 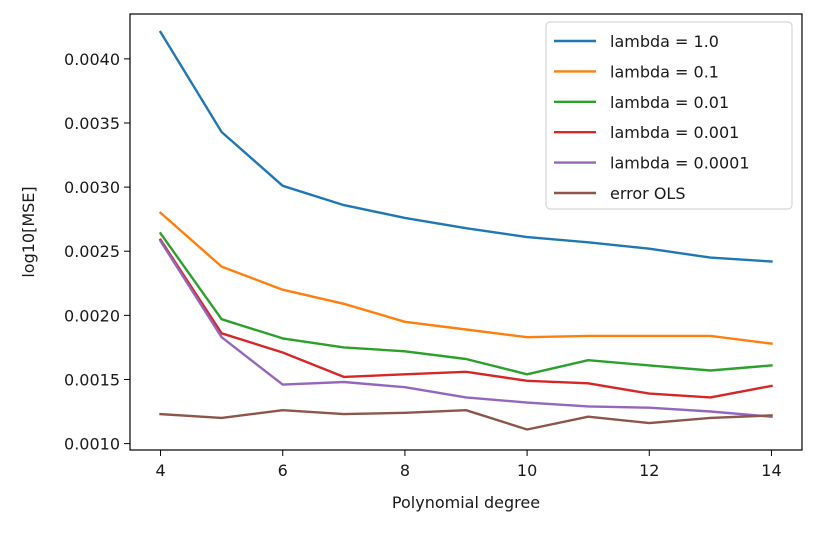 I want to click on y-axis-label: log10[MSE], so click(x=28, y=231).